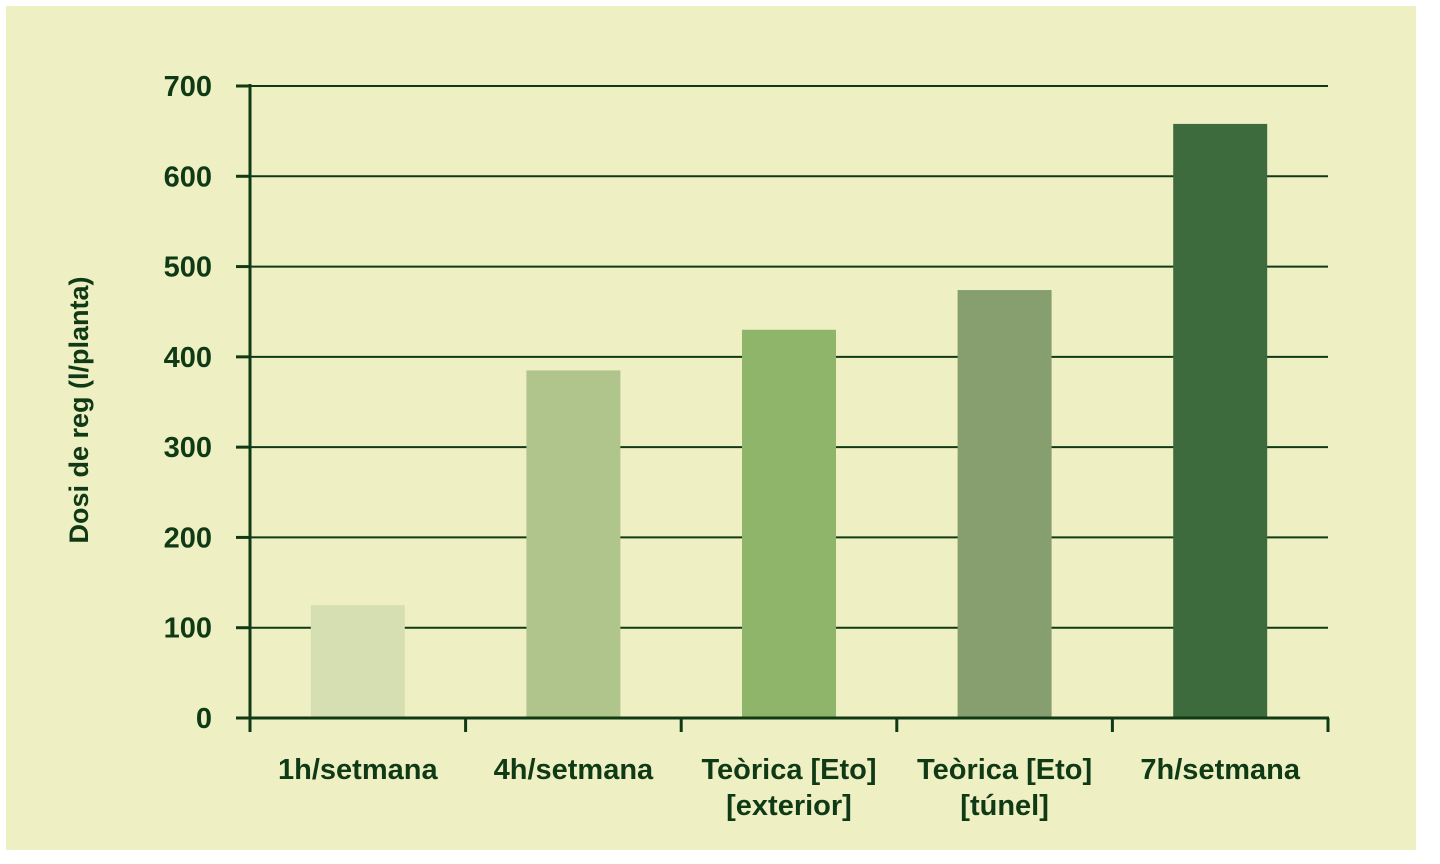  Describe the element at coordinates (79, 409) in the screenshot. I see `y-axis-label: Dosi de reg (l/planta)` at that location.